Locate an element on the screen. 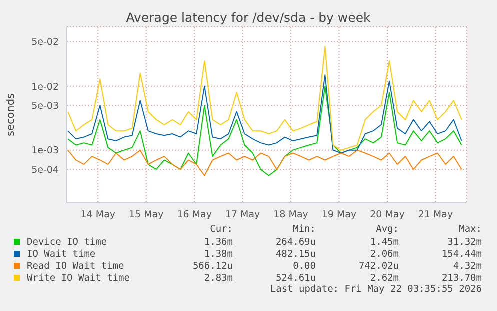 The image size is (497, 311). x-tick-label: 18 May is located at coordinates (291, 215).